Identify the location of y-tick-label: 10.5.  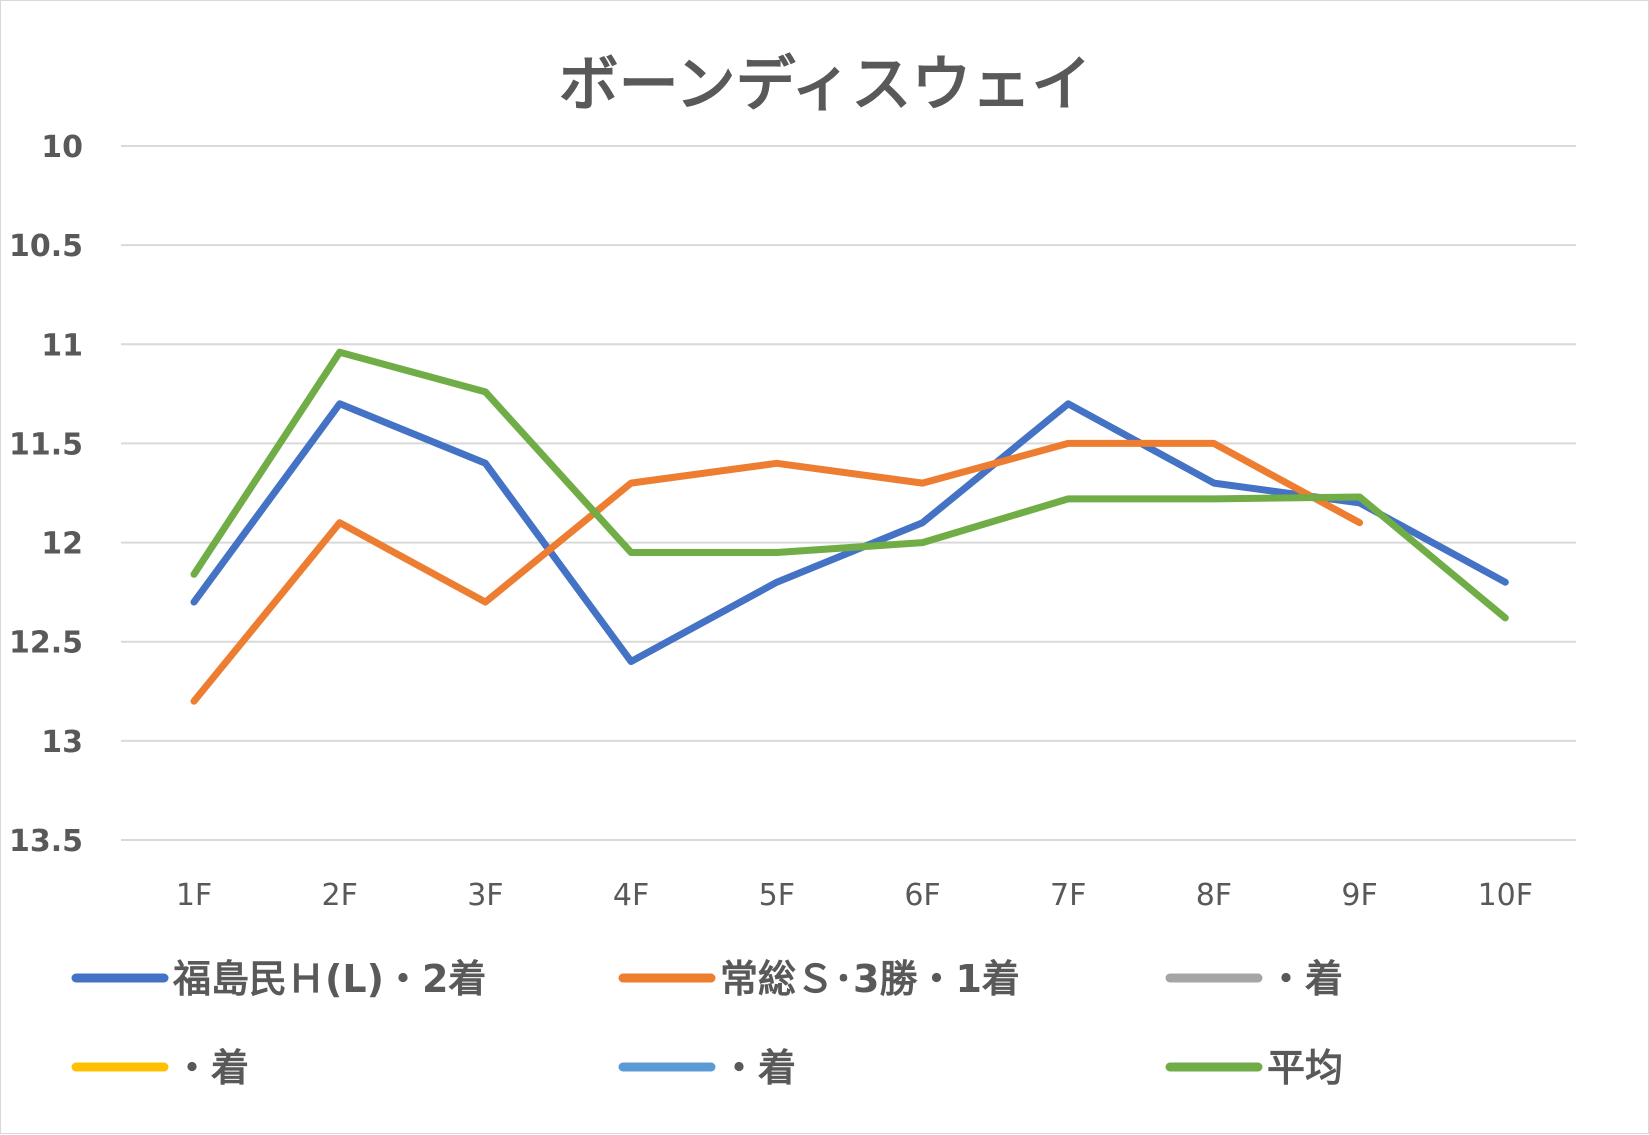
(46, 246).